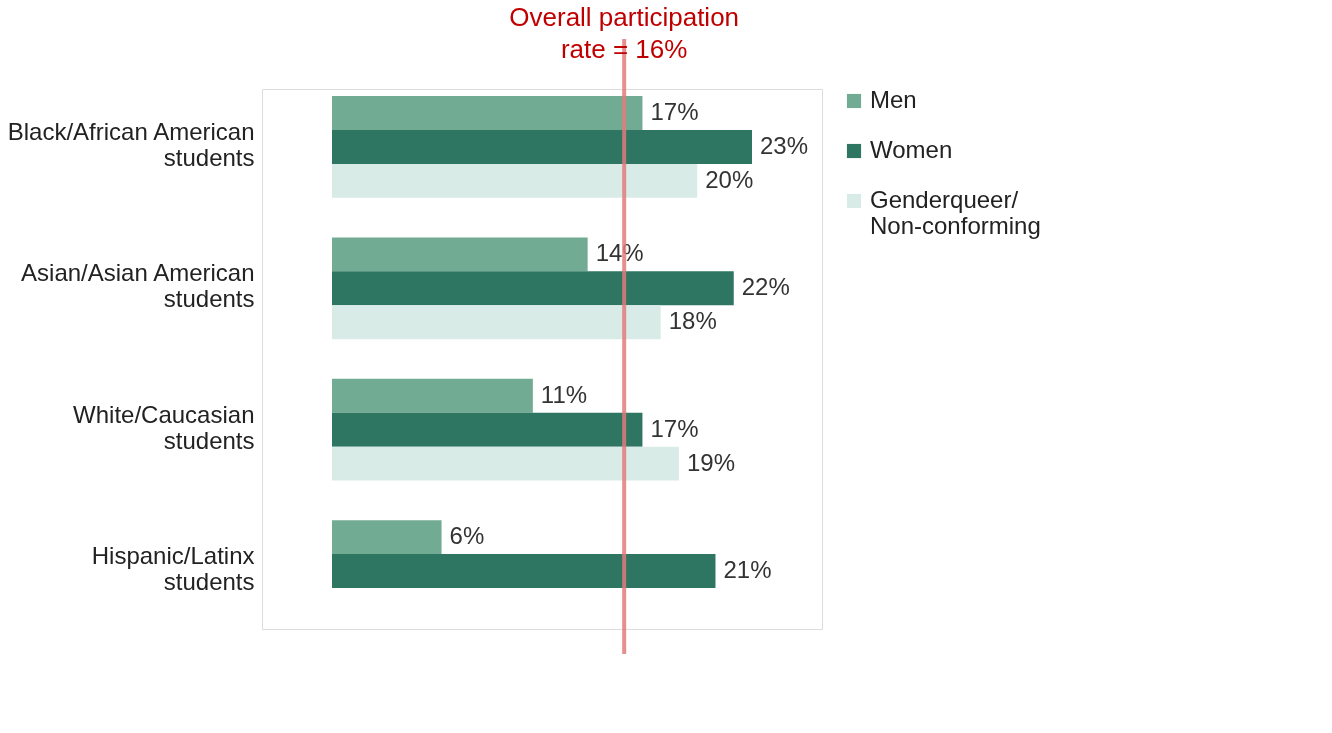 The width and height of the screenshot is (1332, 733). I want to click on data-label: 6%, so click(467, 536).